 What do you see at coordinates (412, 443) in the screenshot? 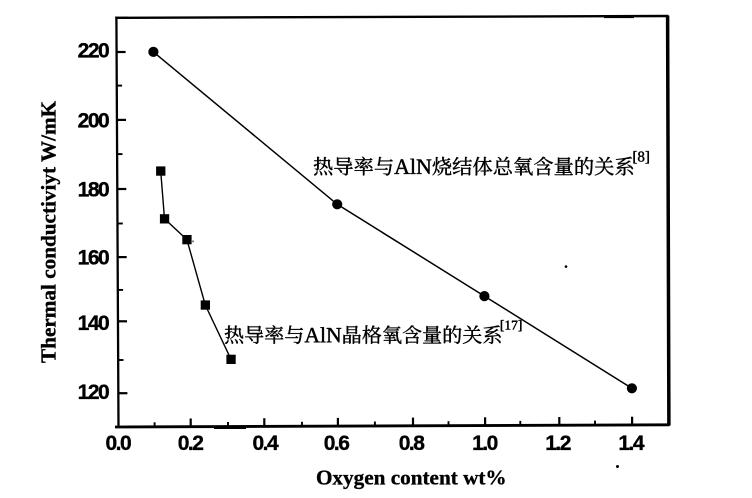
I see `svg-text: 0.8` at bounding box center [412, 443].